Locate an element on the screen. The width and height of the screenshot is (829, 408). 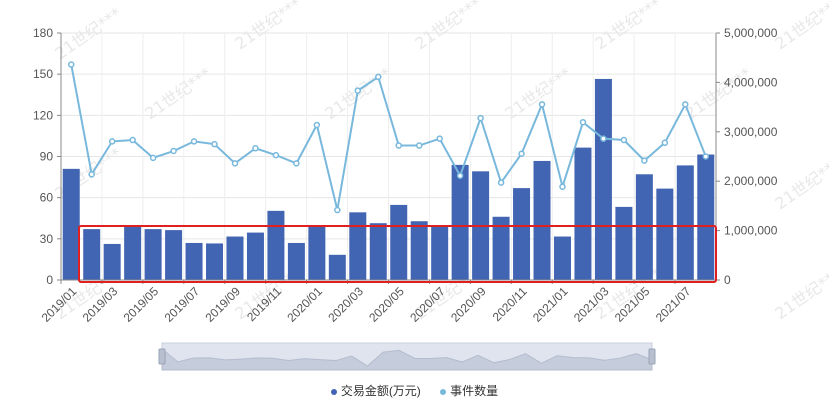
bar-2019/01 is located at coordinates (71, 224).